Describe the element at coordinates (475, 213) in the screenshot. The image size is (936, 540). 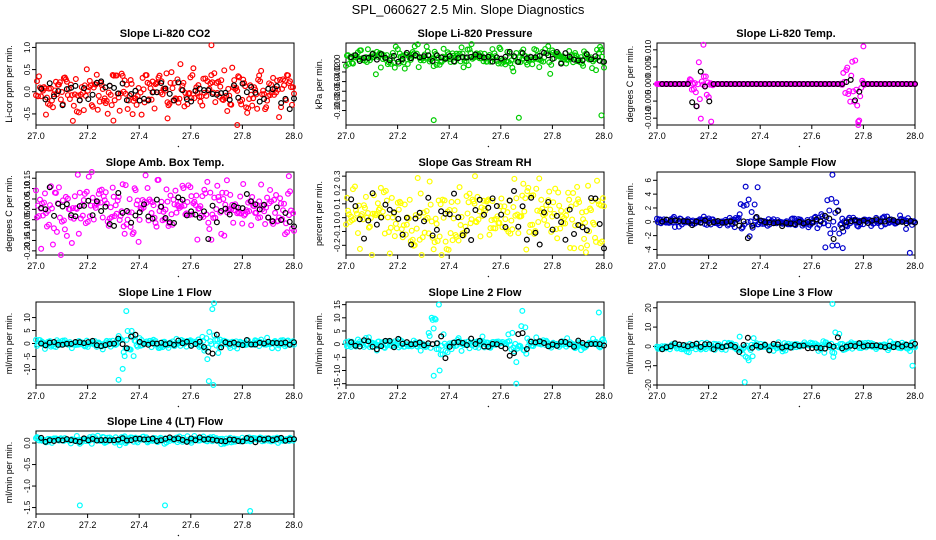
I see `plot-frame` at that location.